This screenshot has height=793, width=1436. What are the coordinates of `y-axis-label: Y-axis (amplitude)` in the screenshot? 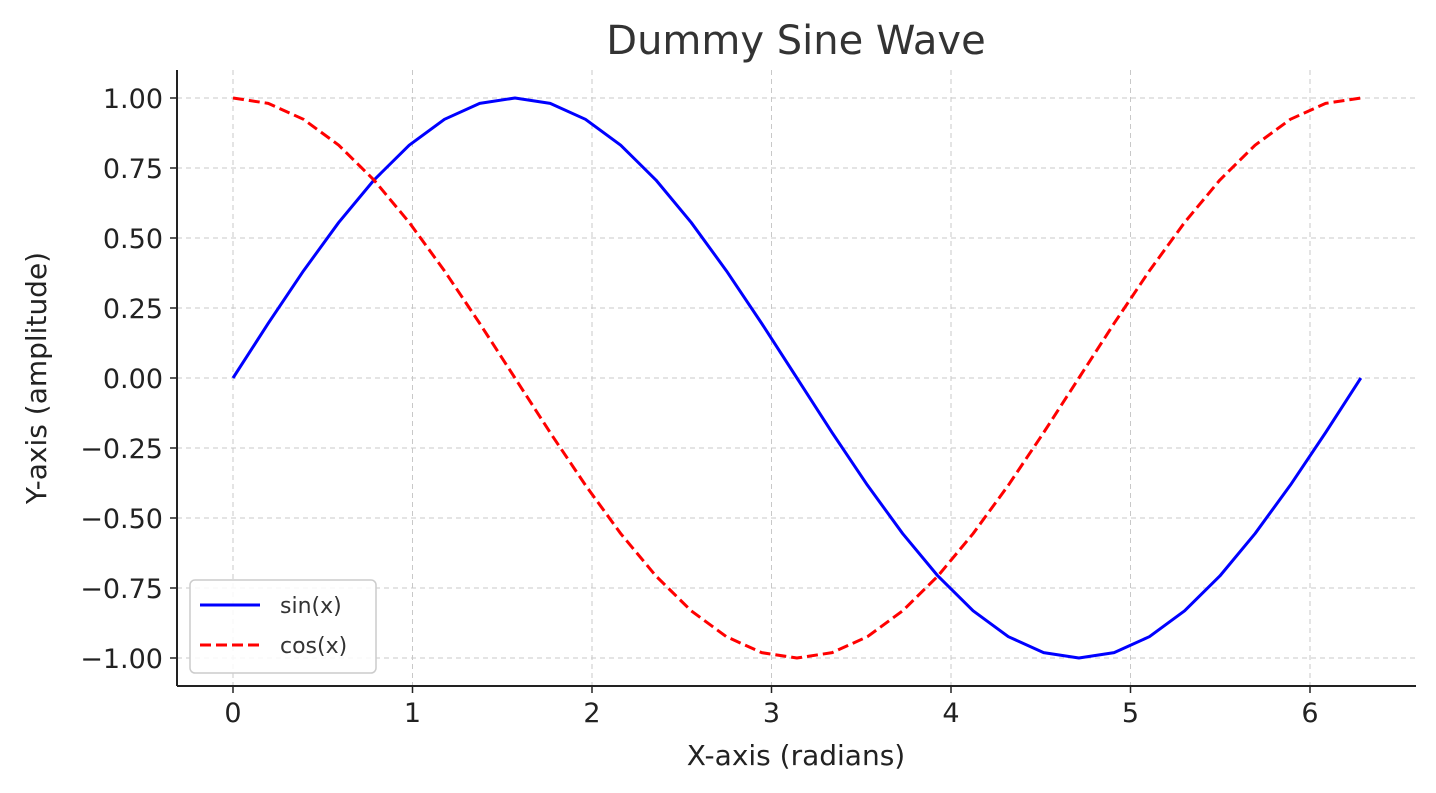 It's located at (36, 378).